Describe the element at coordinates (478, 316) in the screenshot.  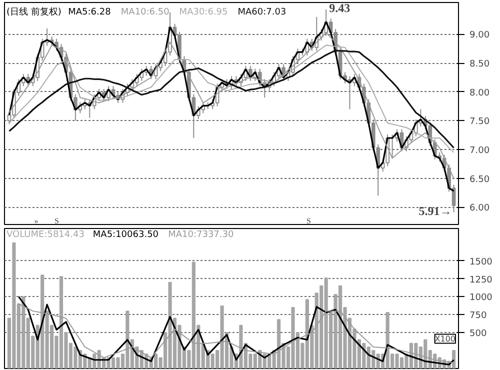
I see `y-tick-label: 750` at that location.